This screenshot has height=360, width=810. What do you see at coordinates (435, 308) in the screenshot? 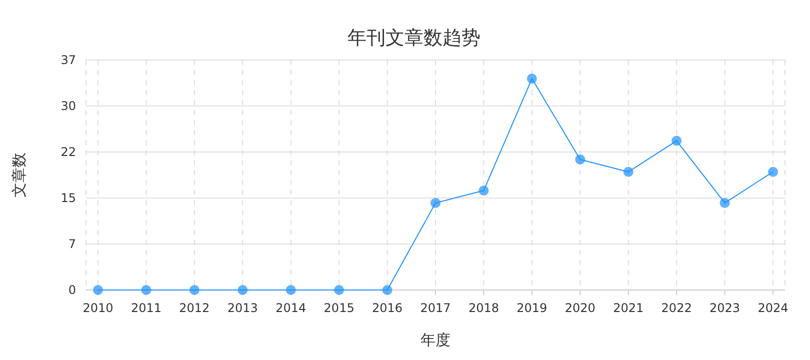
I see `x-tick-label: 2017` at bounding box center [435, 308].